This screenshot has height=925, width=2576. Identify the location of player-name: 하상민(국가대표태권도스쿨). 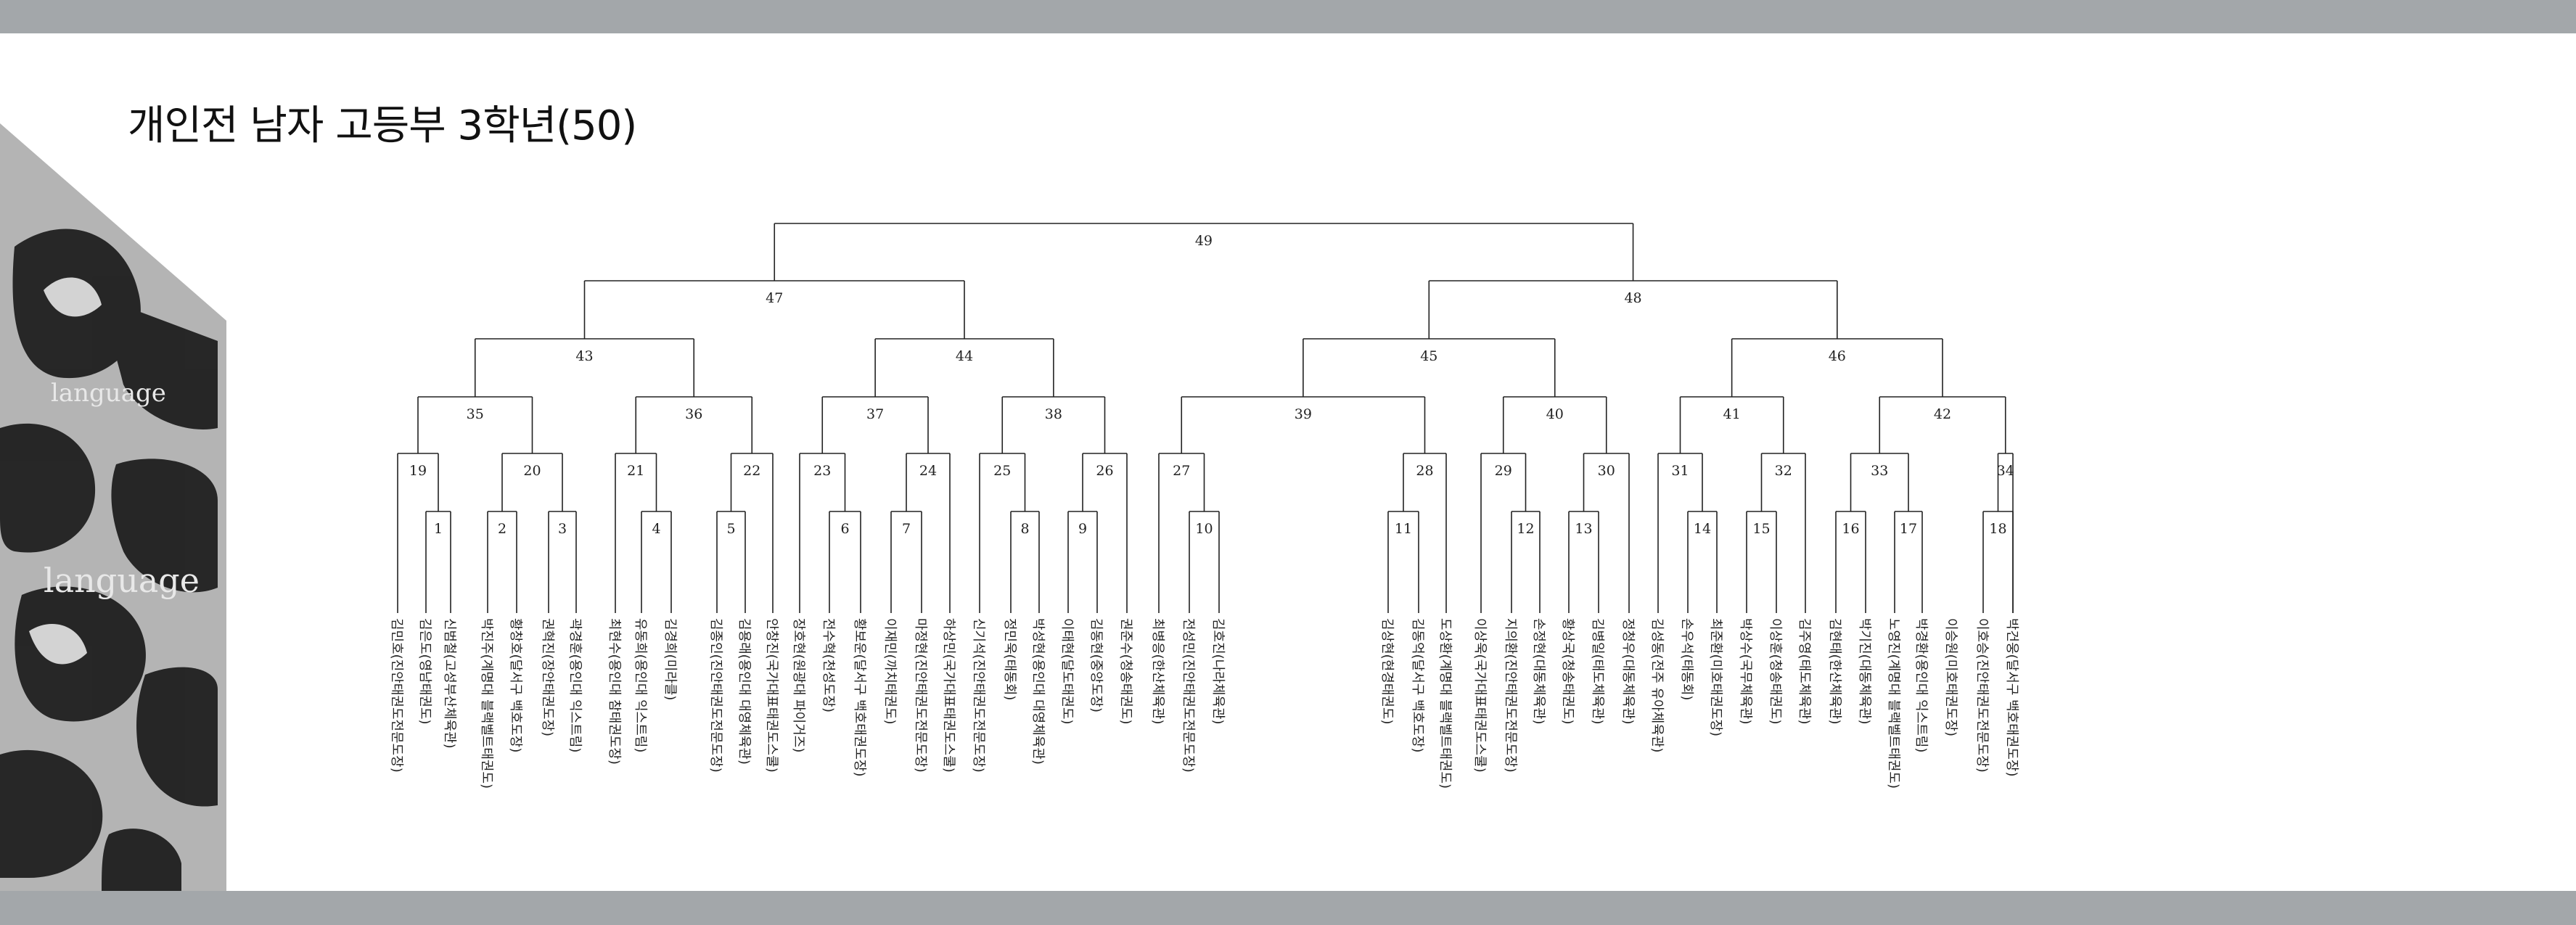
(948, 695).